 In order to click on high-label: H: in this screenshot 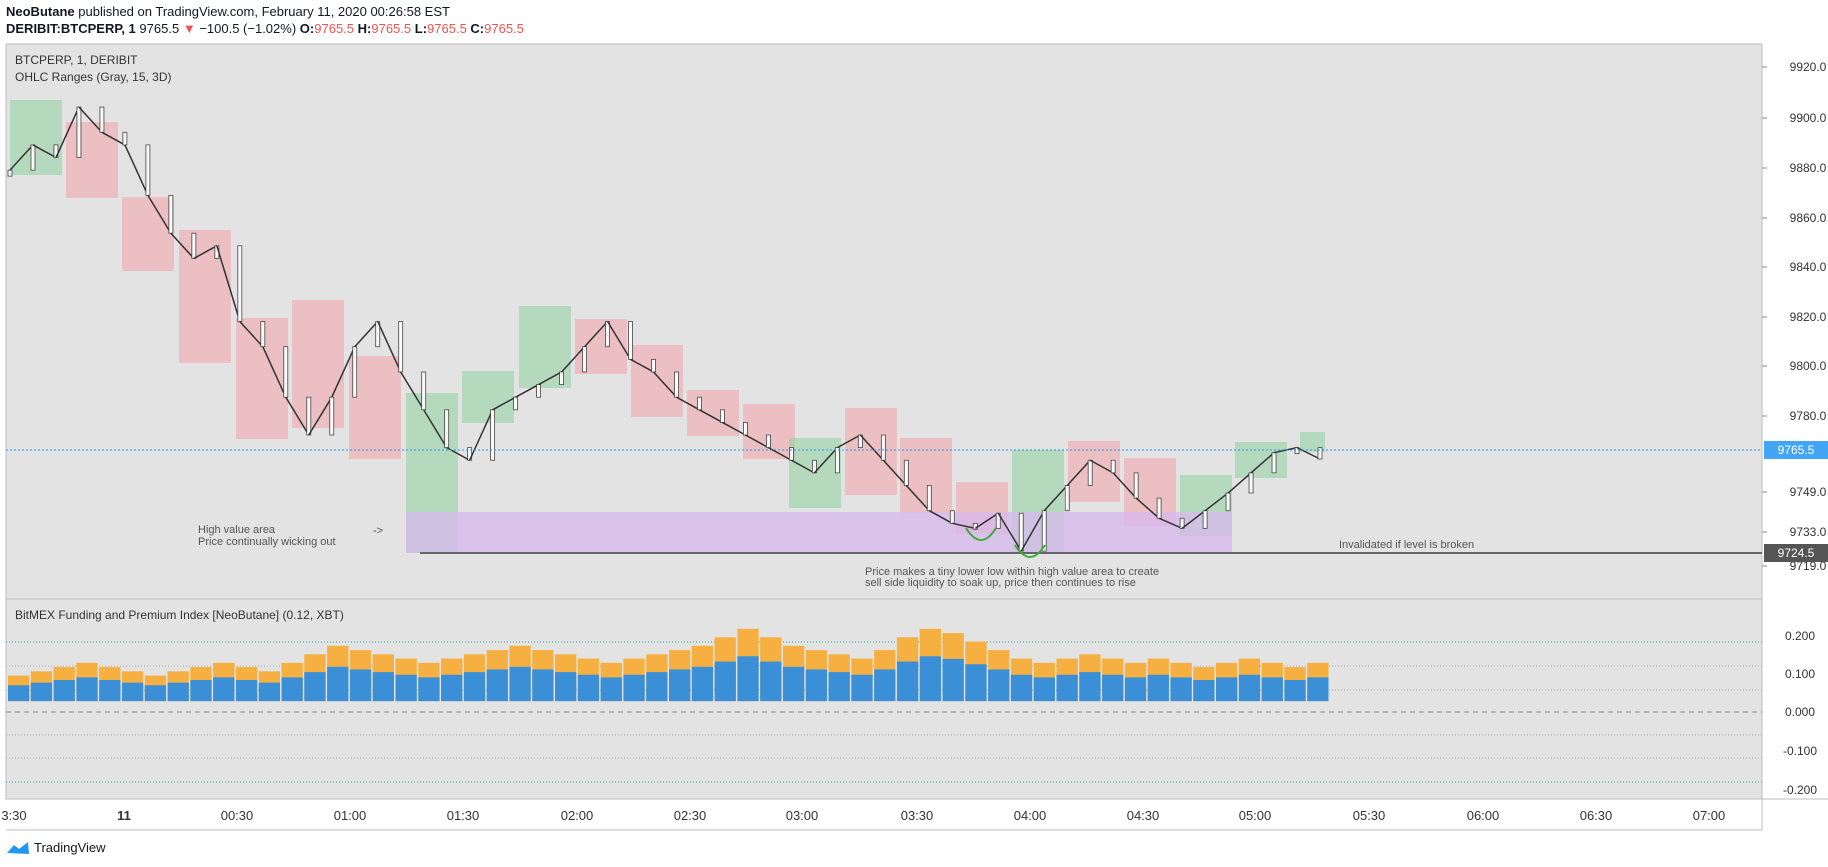, I will do `click(364, 28)`.